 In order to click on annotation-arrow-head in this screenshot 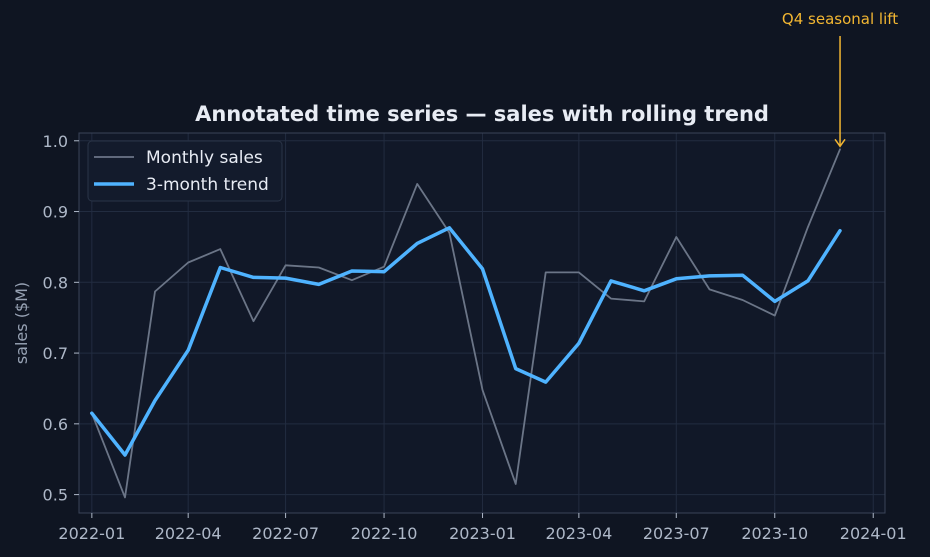, I will do `click(840, 143)`.